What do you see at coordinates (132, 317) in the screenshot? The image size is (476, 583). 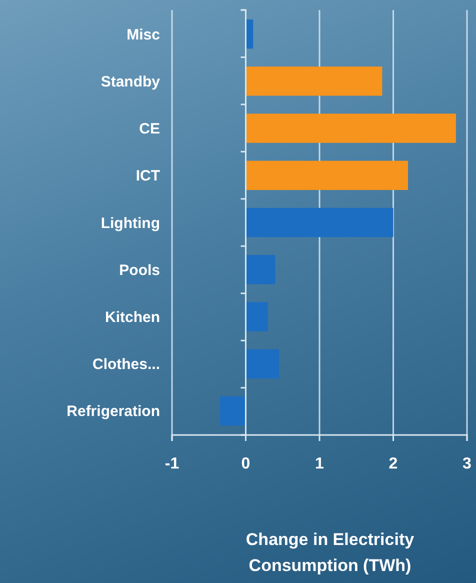 I see `y-tick-label: Kitchen` at bounding box center [132, 317].